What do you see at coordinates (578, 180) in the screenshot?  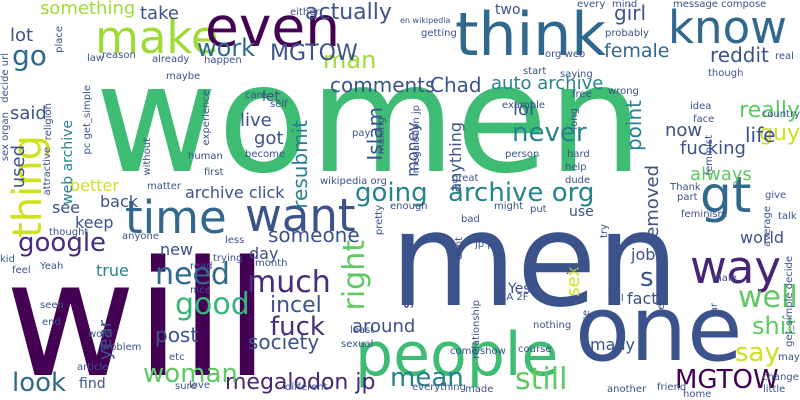 I see `word-dude: dude` at bounding box center [578, 180].